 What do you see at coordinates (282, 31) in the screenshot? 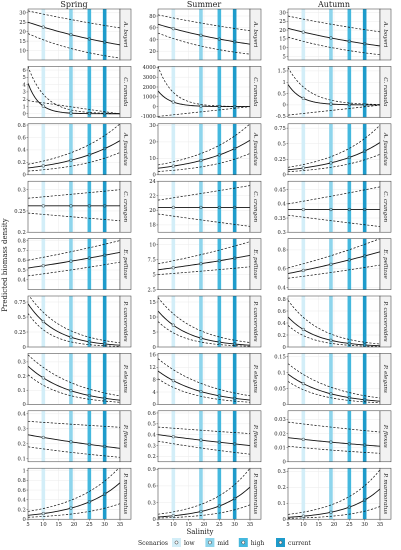
I see `y-tick-label: 20` at bounding box center [282, 31].